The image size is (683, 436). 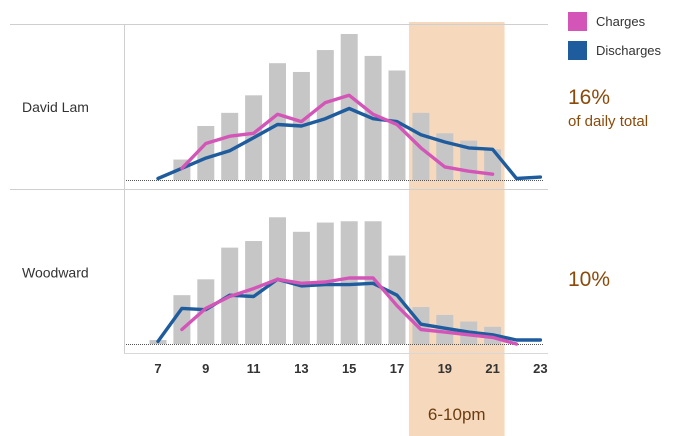 I want to click on x-tick-label: 17, so click(x=397, y=368).